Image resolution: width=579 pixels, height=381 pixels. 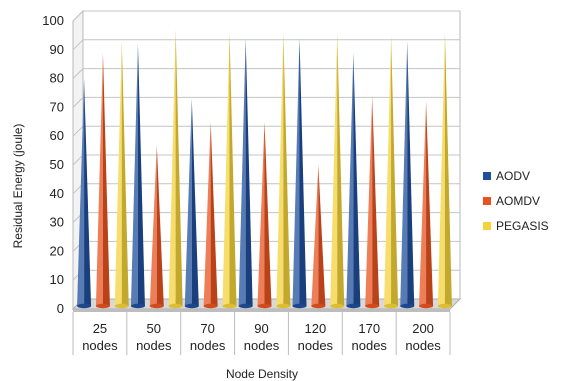 What do you see at coordinates (57, 193) in the screenshot?
I see `y-tick-label: 40` at bounding box center [57, 193].